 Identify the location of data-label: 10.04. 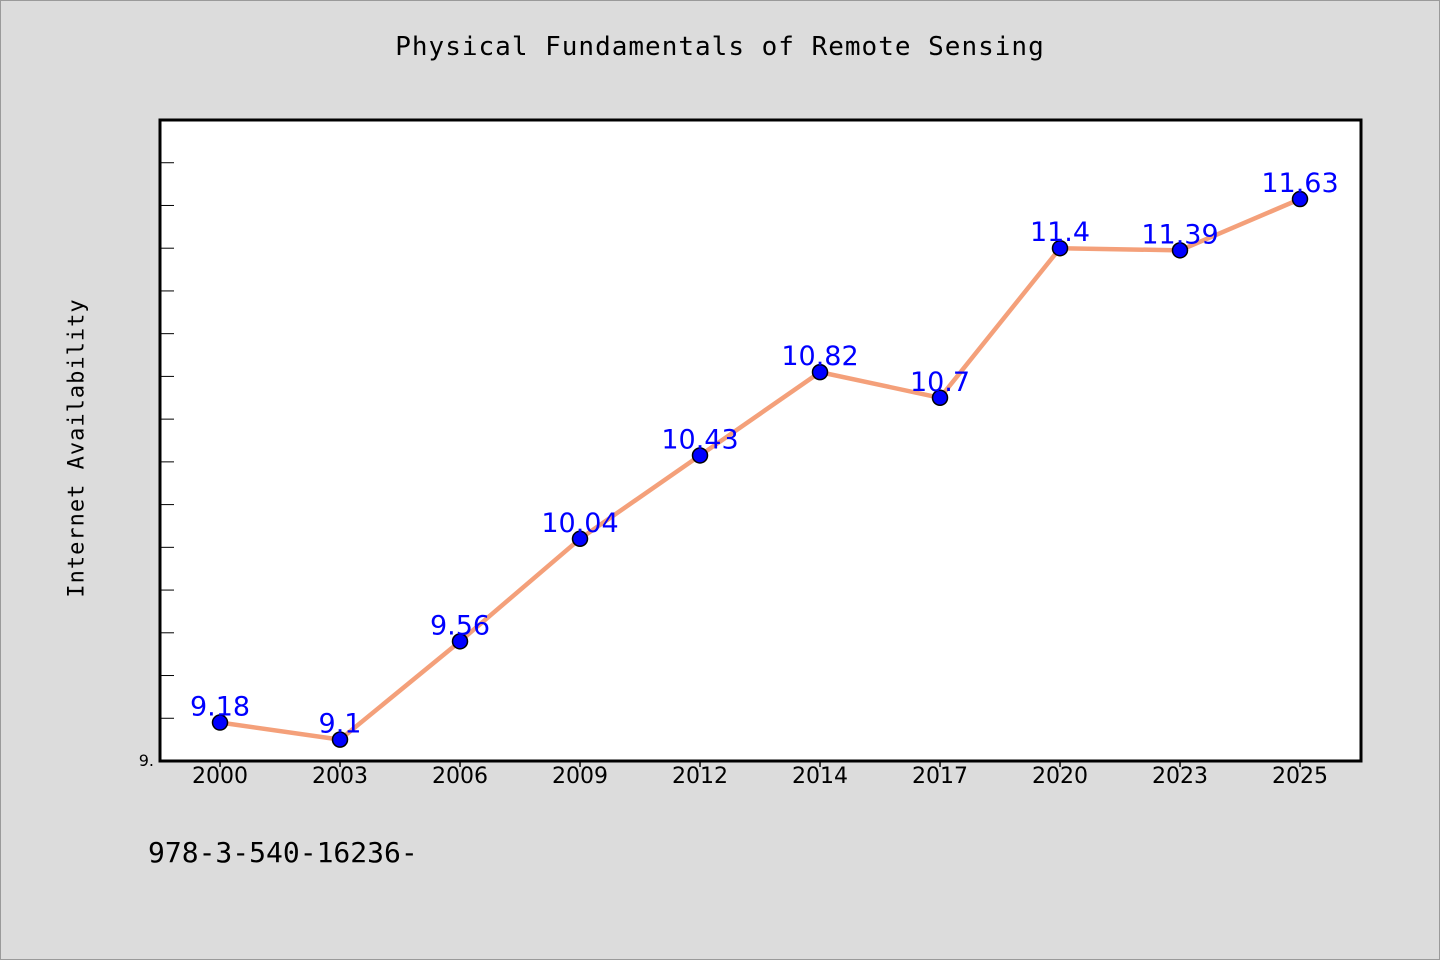
(579, 523).